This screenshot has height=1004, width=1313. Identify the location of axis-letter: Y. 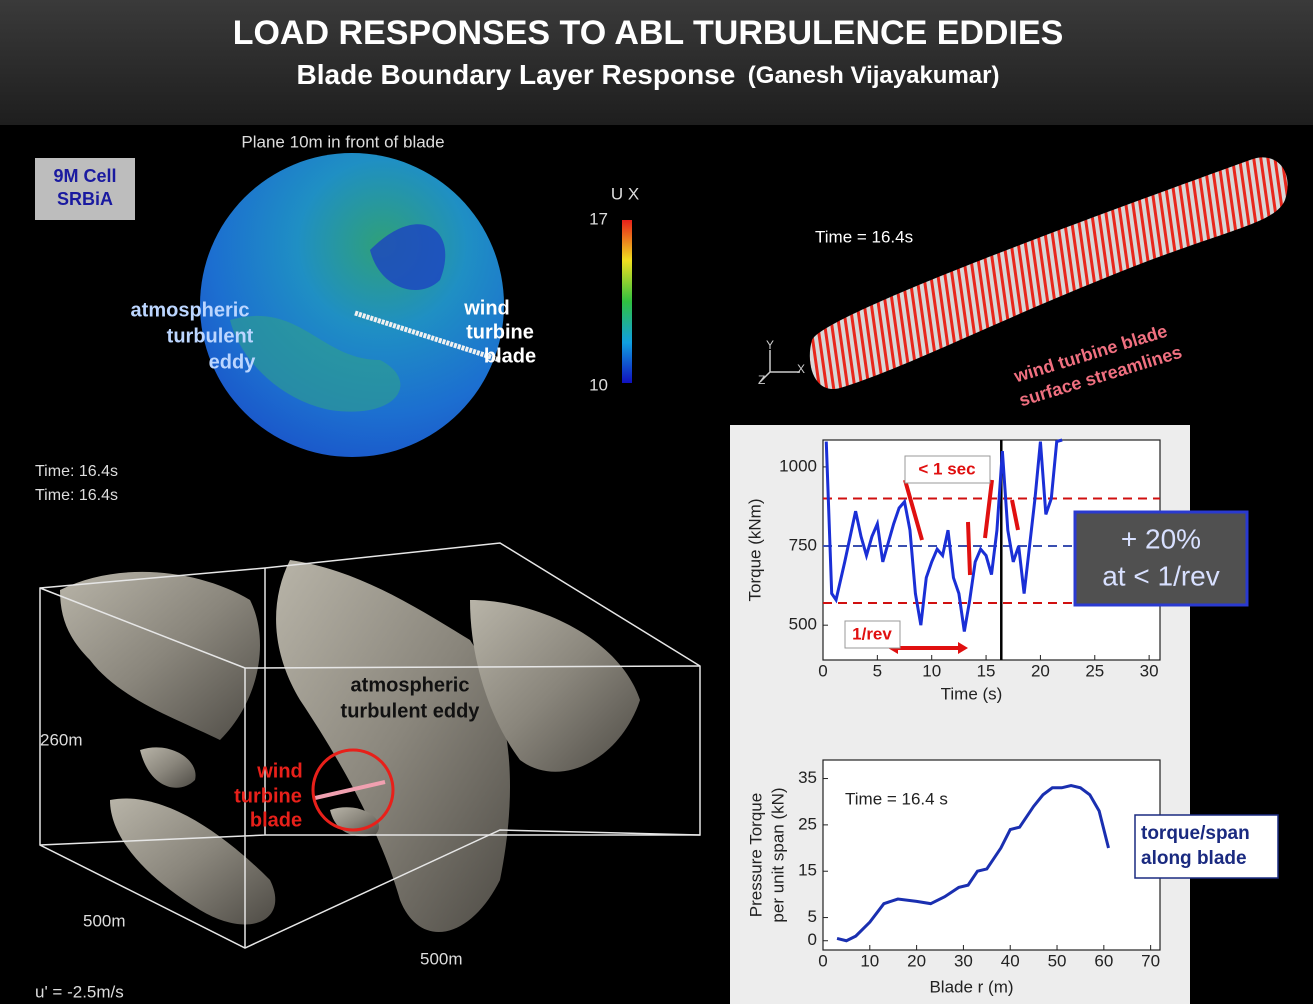
(770, 345).